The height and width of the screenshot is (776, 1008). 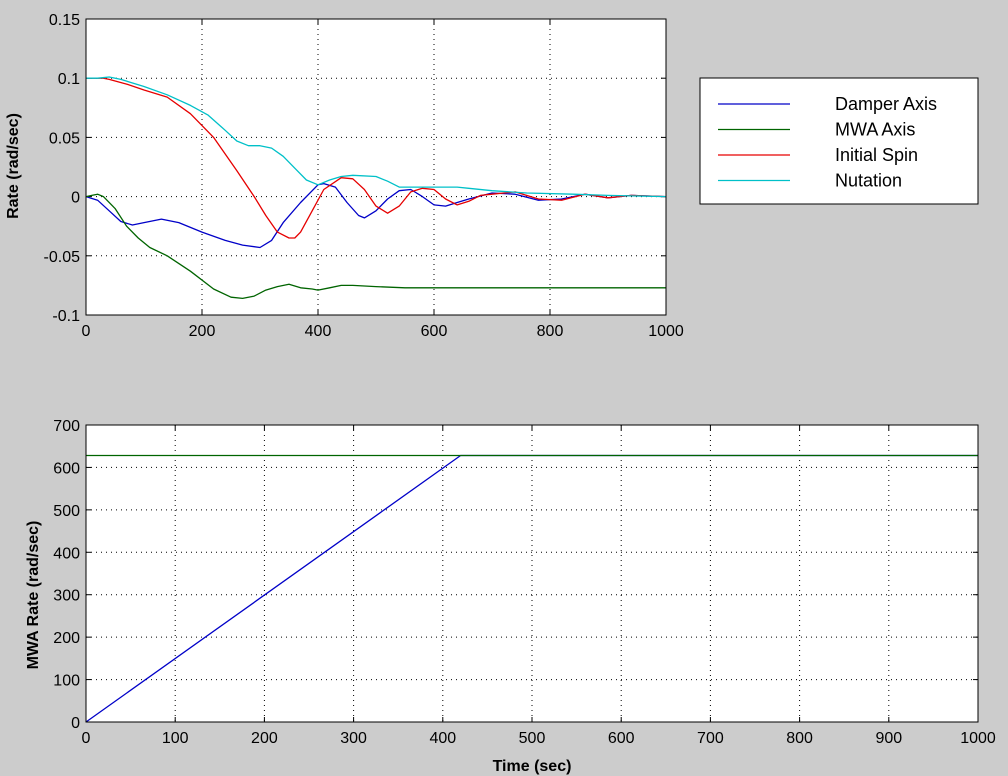 What do you see at coordinates (62, 257) in the screenshot?
I see `y-tick-label: -0.05` at bounding box center [62, 257].